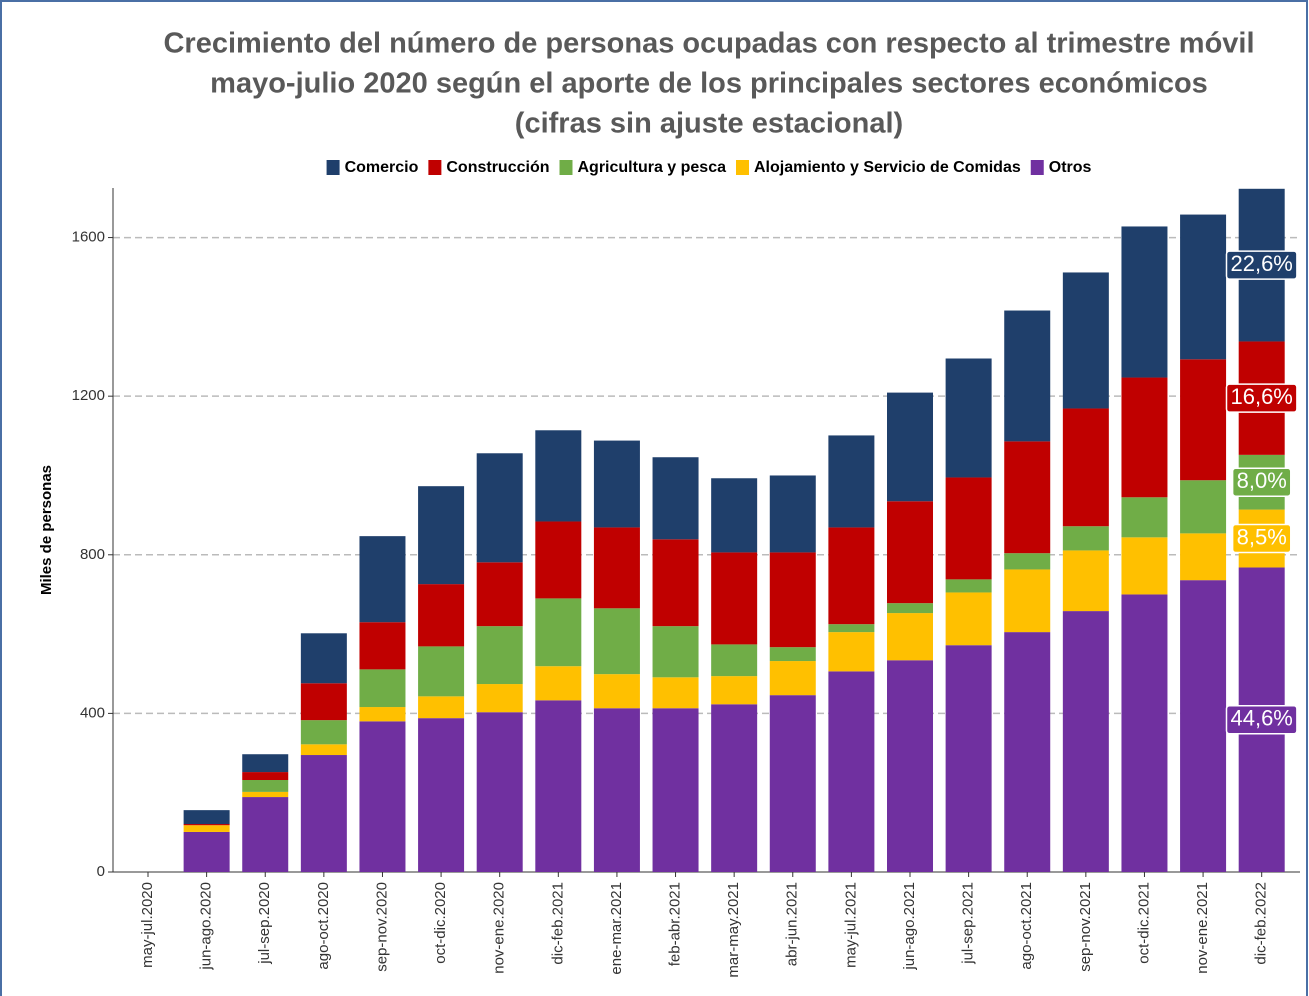 The height and width of the screenshot is (996, 1309). Describe the element at coordinates (264, 923) in the screenshot. I see `x-tick-label: jul-sep.2020` at that location.